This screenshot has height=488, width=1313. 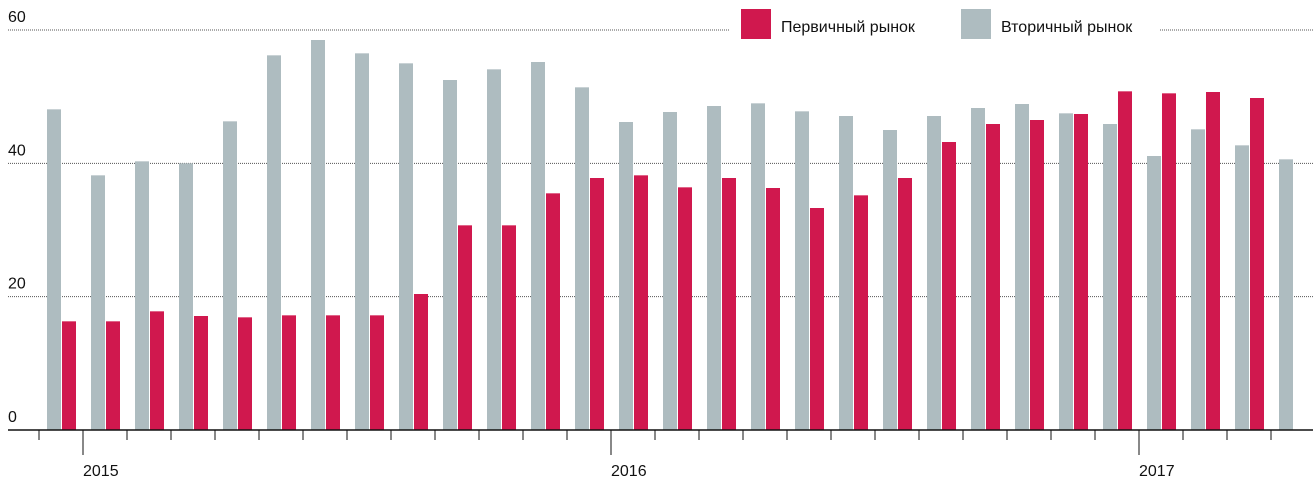 What do you see at coordinates (17, 17) in the screenshot?
I see `y-tick-label: 60` at bounding box center [17, 17].